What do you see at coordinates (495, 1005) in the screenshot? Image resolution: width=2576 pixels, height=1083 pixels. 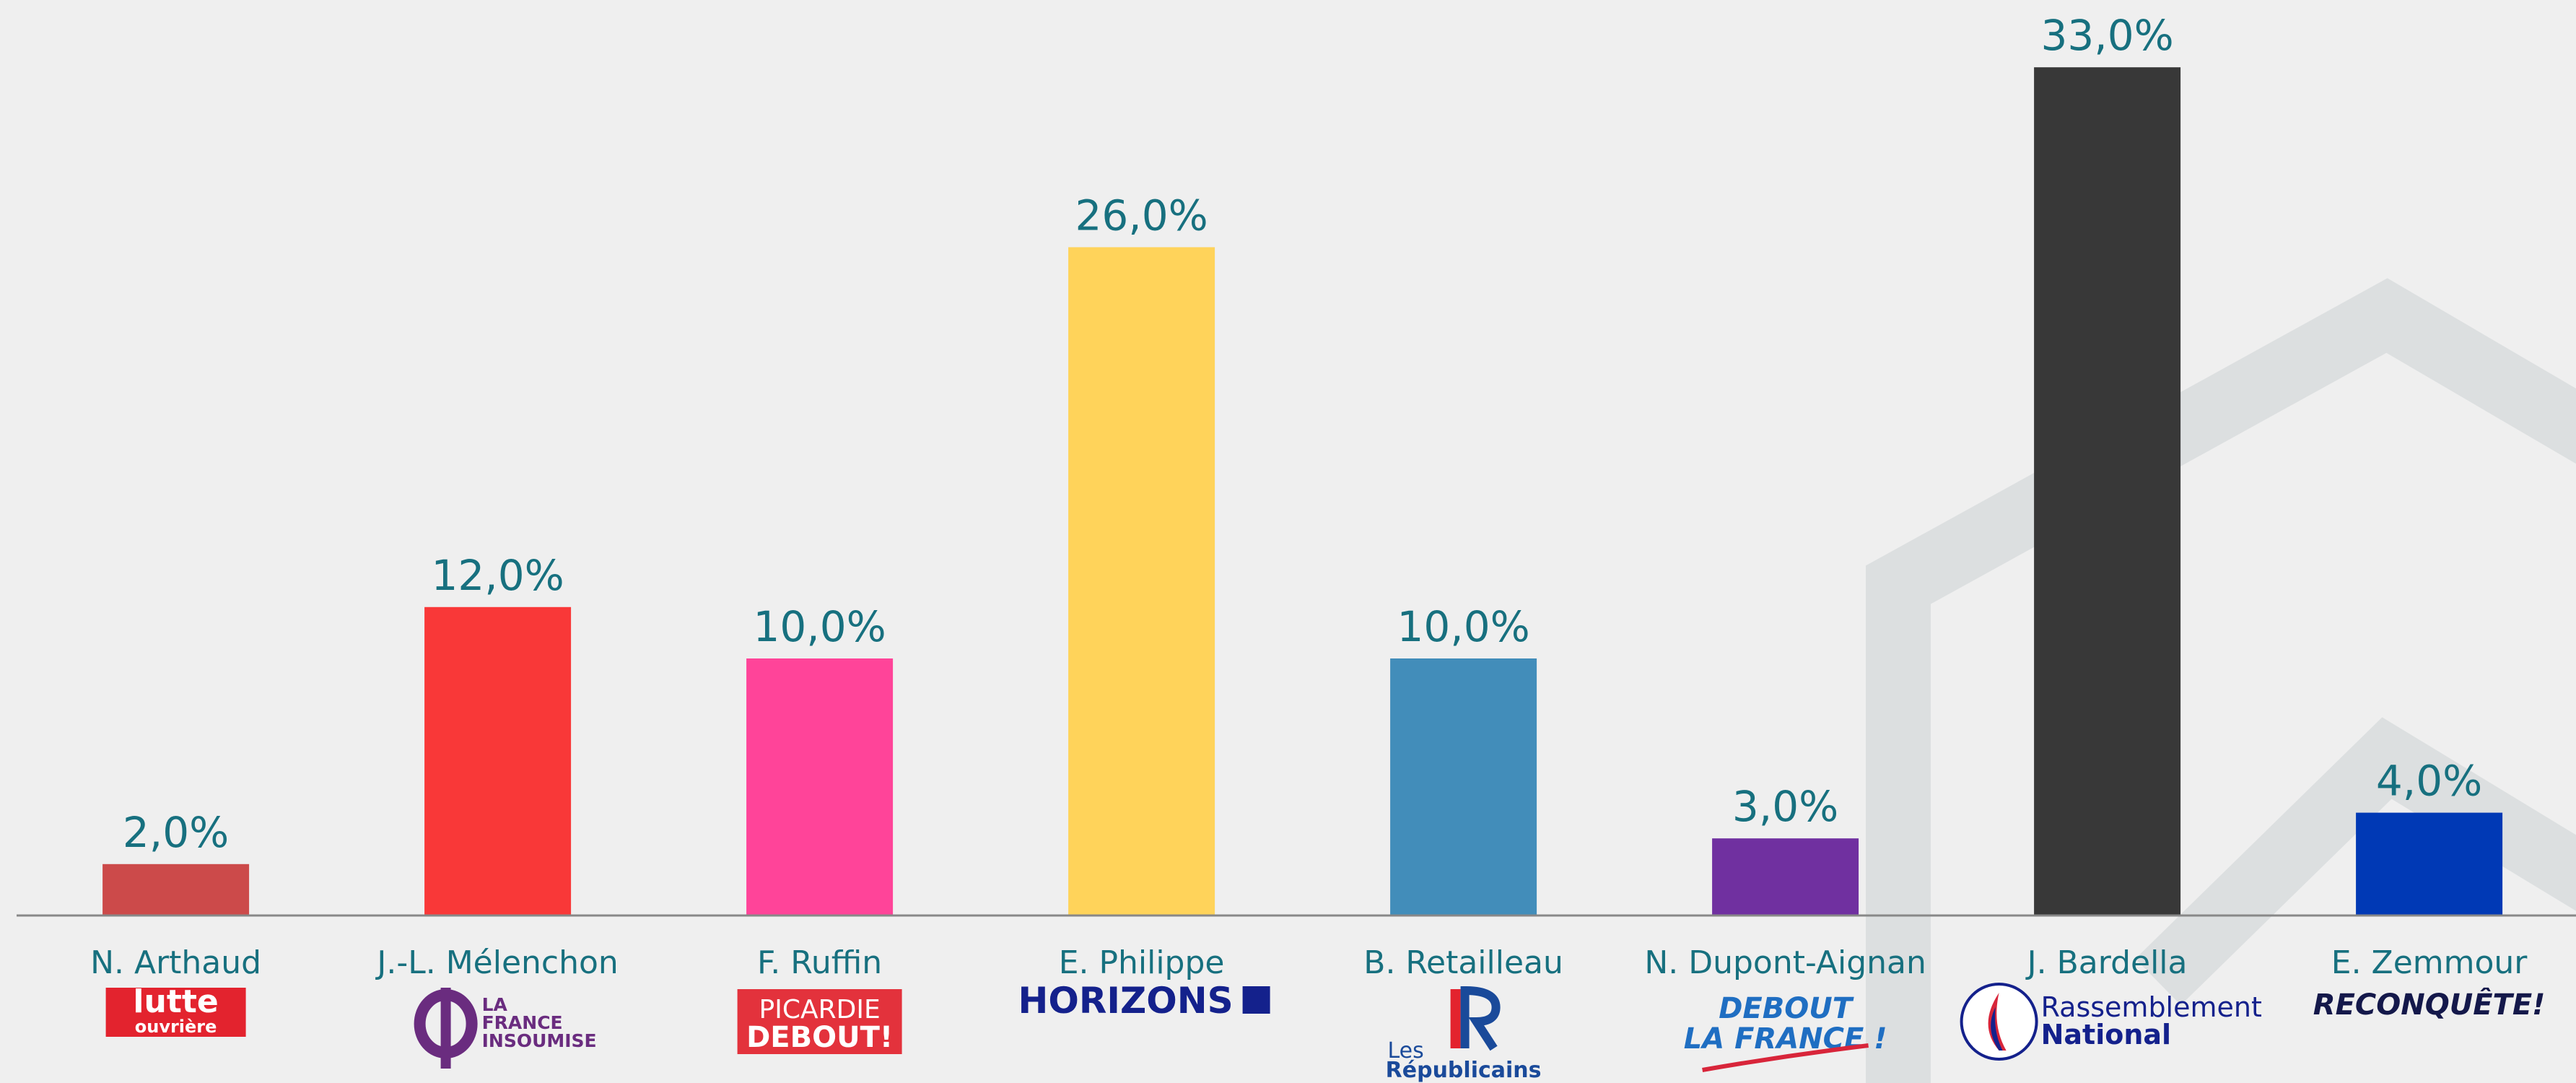 I see `logo-text: LA` at bounding box center [495, 1005].